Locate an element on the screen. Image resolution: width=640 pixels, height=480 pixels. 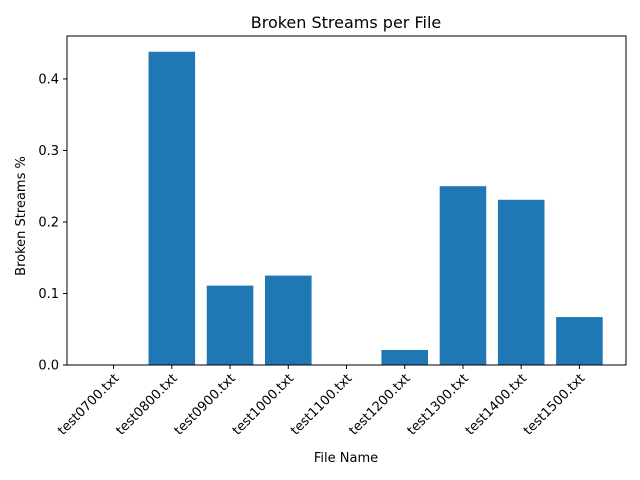
x-tick-label: test1100.txt is located at coordinates (321, 404).